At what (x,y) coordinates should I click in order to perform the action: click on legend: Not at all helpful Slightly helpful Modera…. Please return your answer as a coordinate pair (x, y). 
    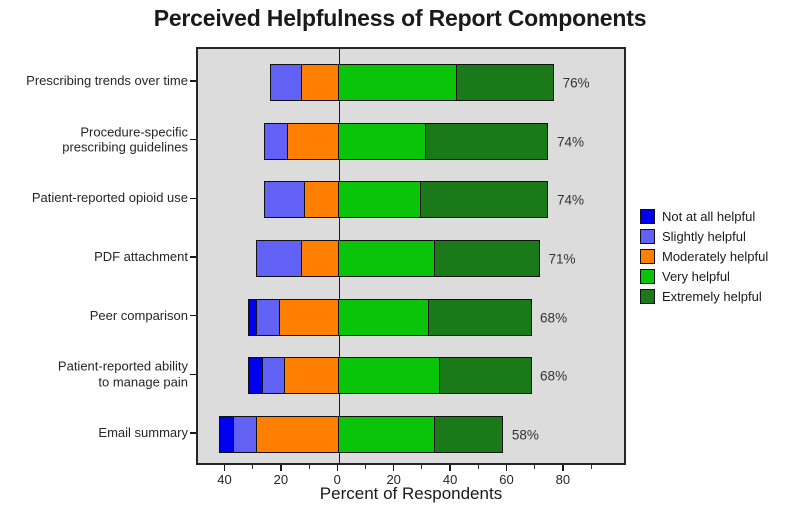
    Looking at the image, I should click on (704, 256).